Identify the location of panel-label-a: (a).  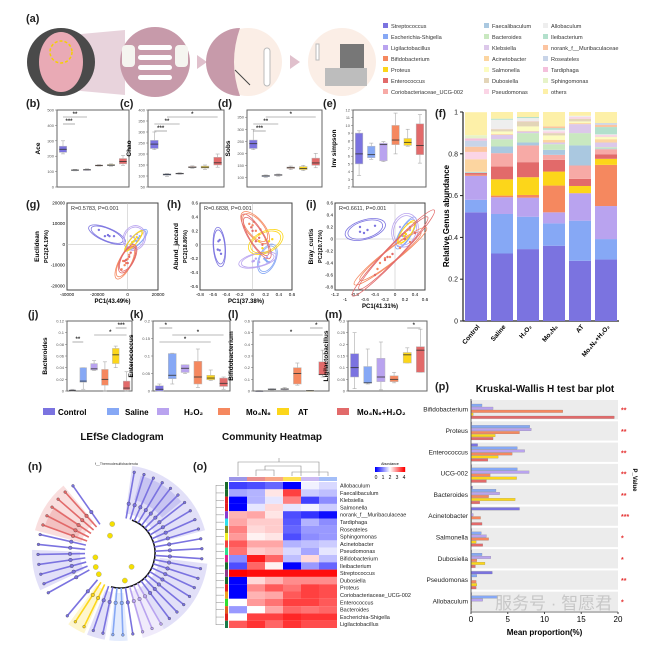
(33, 19).